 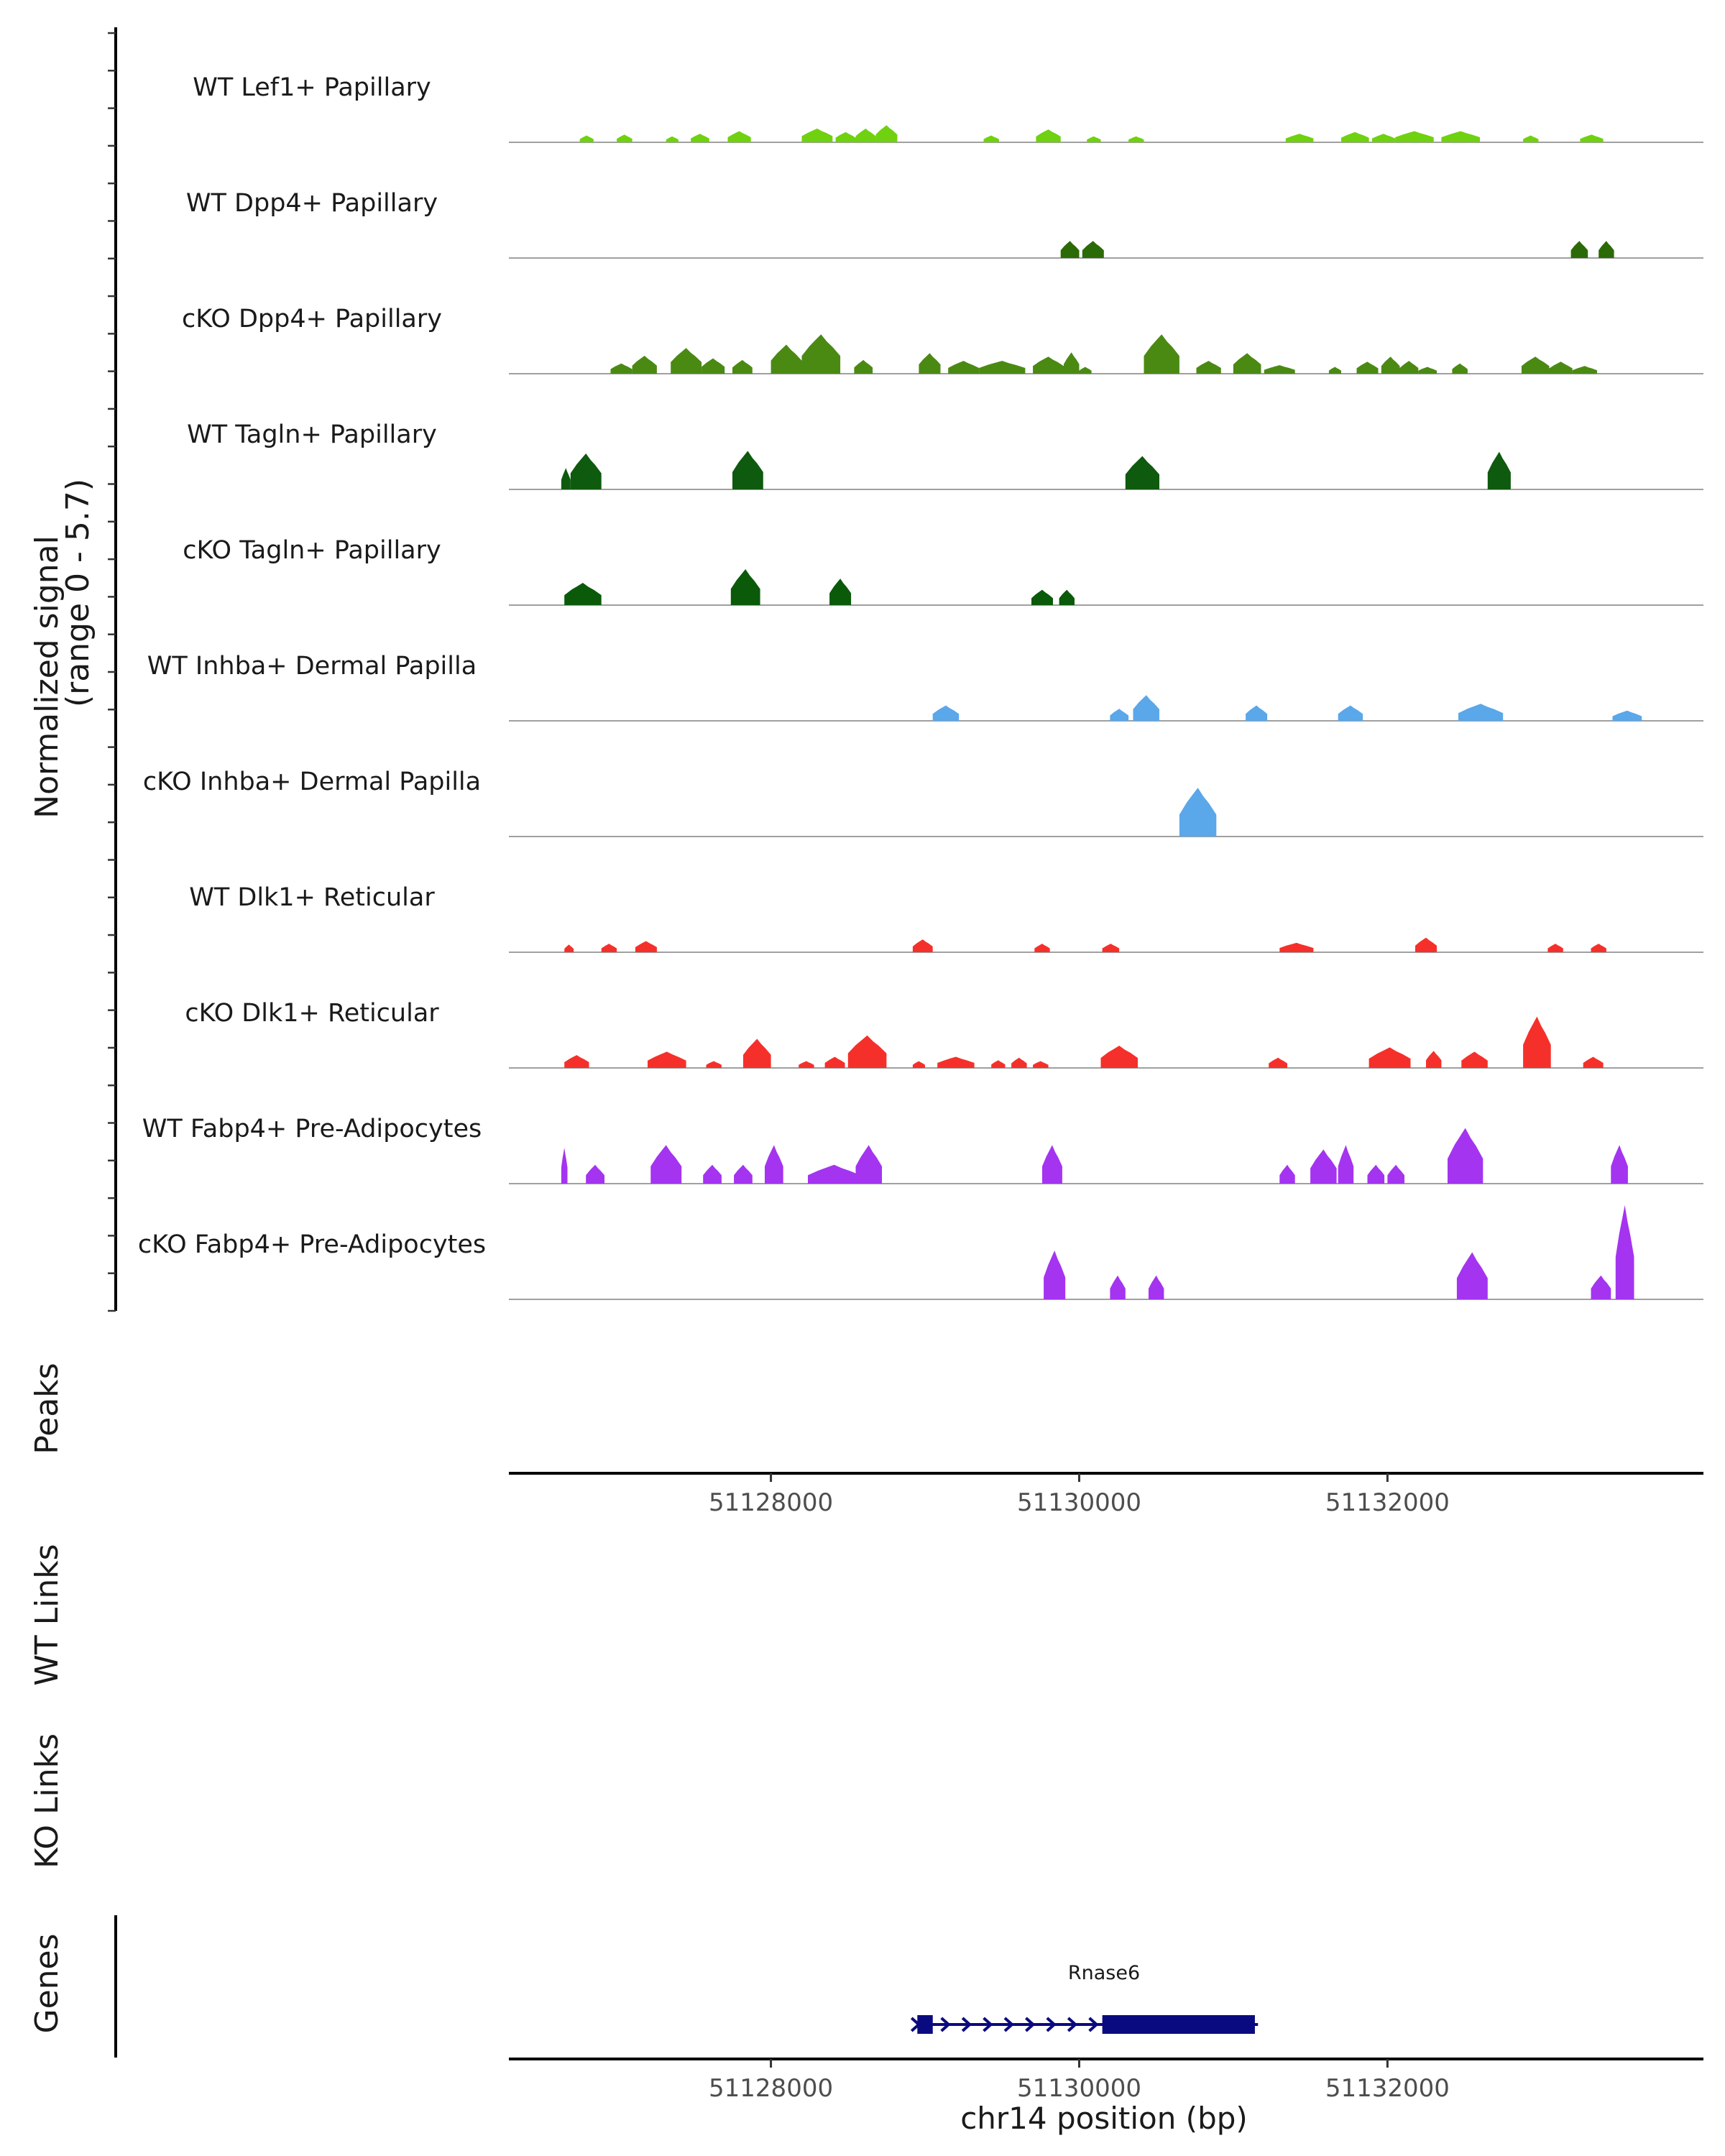 What do you see at coordinates (944, 224) in the screenshot?
I see `track-2: WT Dpp4+ Papillary` at bounding box center [944, 224].